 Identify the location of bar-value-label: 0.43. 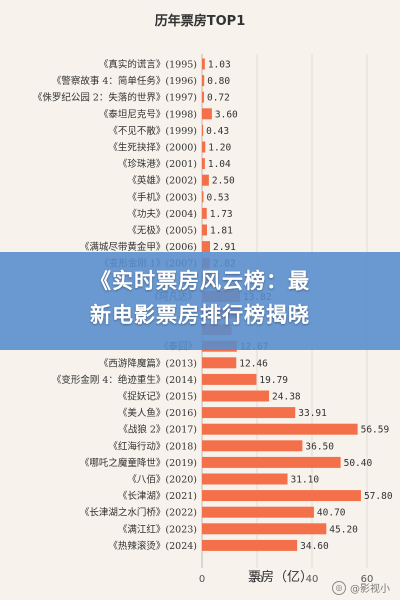
(217, 131).